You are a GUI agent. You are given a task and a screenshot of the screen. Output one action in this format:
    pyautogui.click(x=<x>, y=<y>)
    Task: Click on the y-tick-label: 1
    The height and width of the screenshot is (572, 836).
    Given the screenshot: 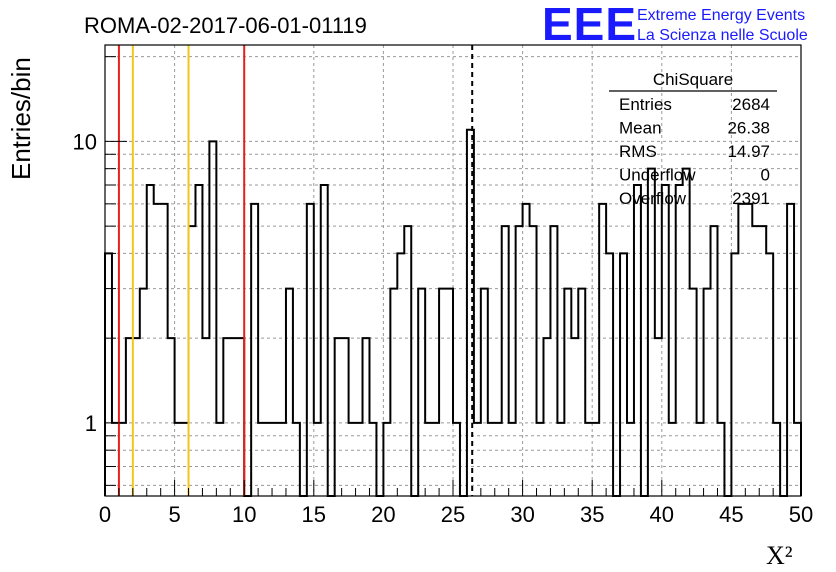 What is the action you would take?
    pyautogui.click(x=91, y=423)
    